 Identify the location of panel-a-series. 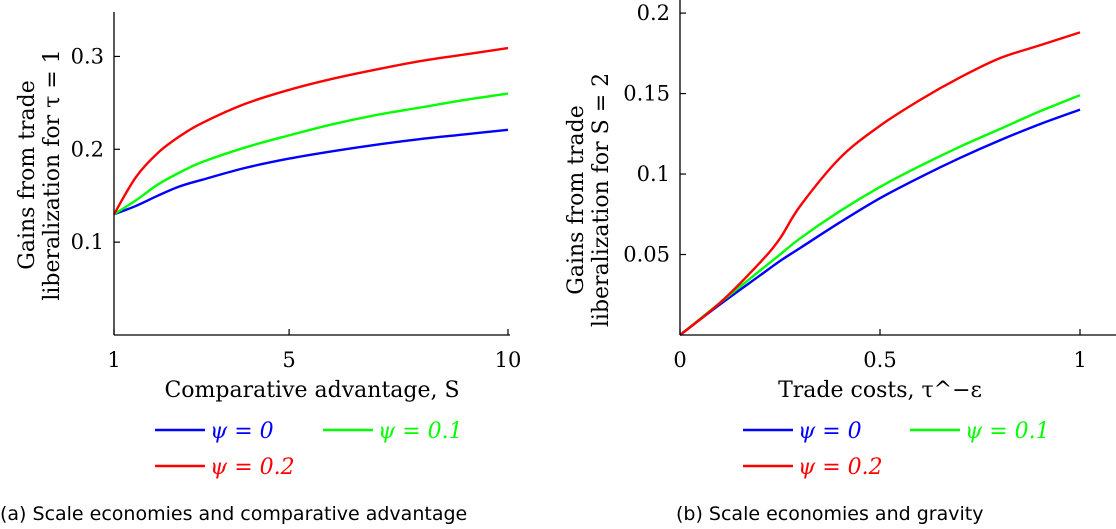
(310, 131).